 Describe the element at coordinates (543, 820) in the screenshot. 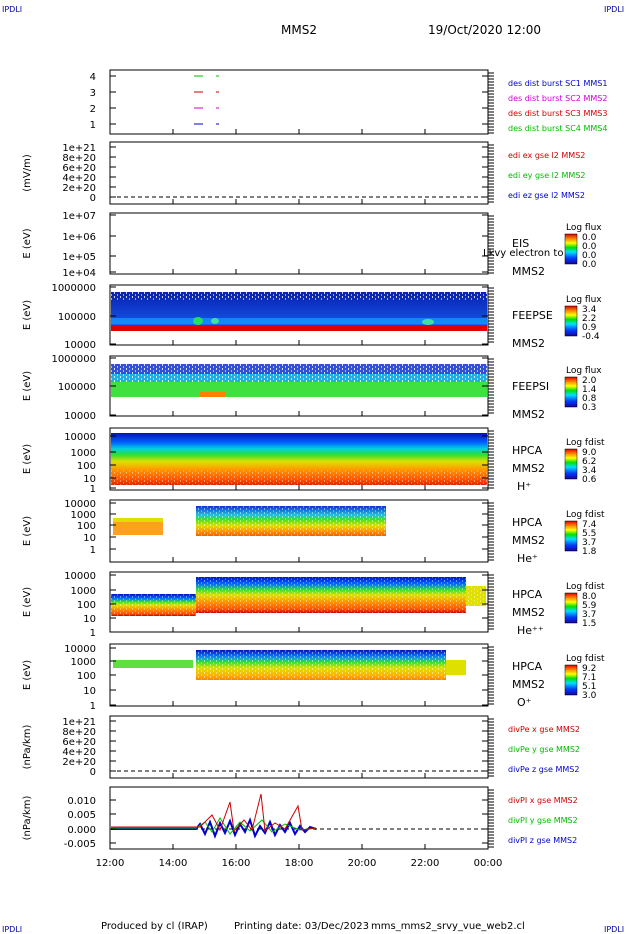

I see `legend-entry-divpi-1: divPI y gse MMS2` at that location.